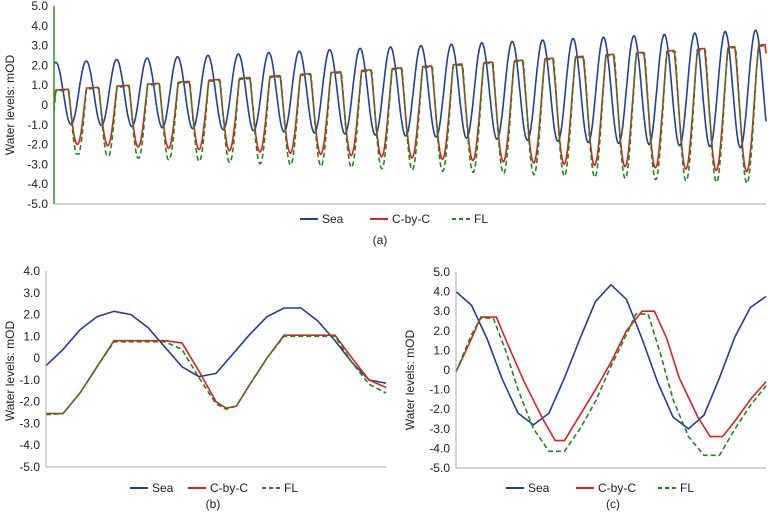 The width and height of the screenshot is (768, 514). Describe the element at coordinates (380, 240) in the screenshot. I see `panel-a-caption: (a)` at that location.